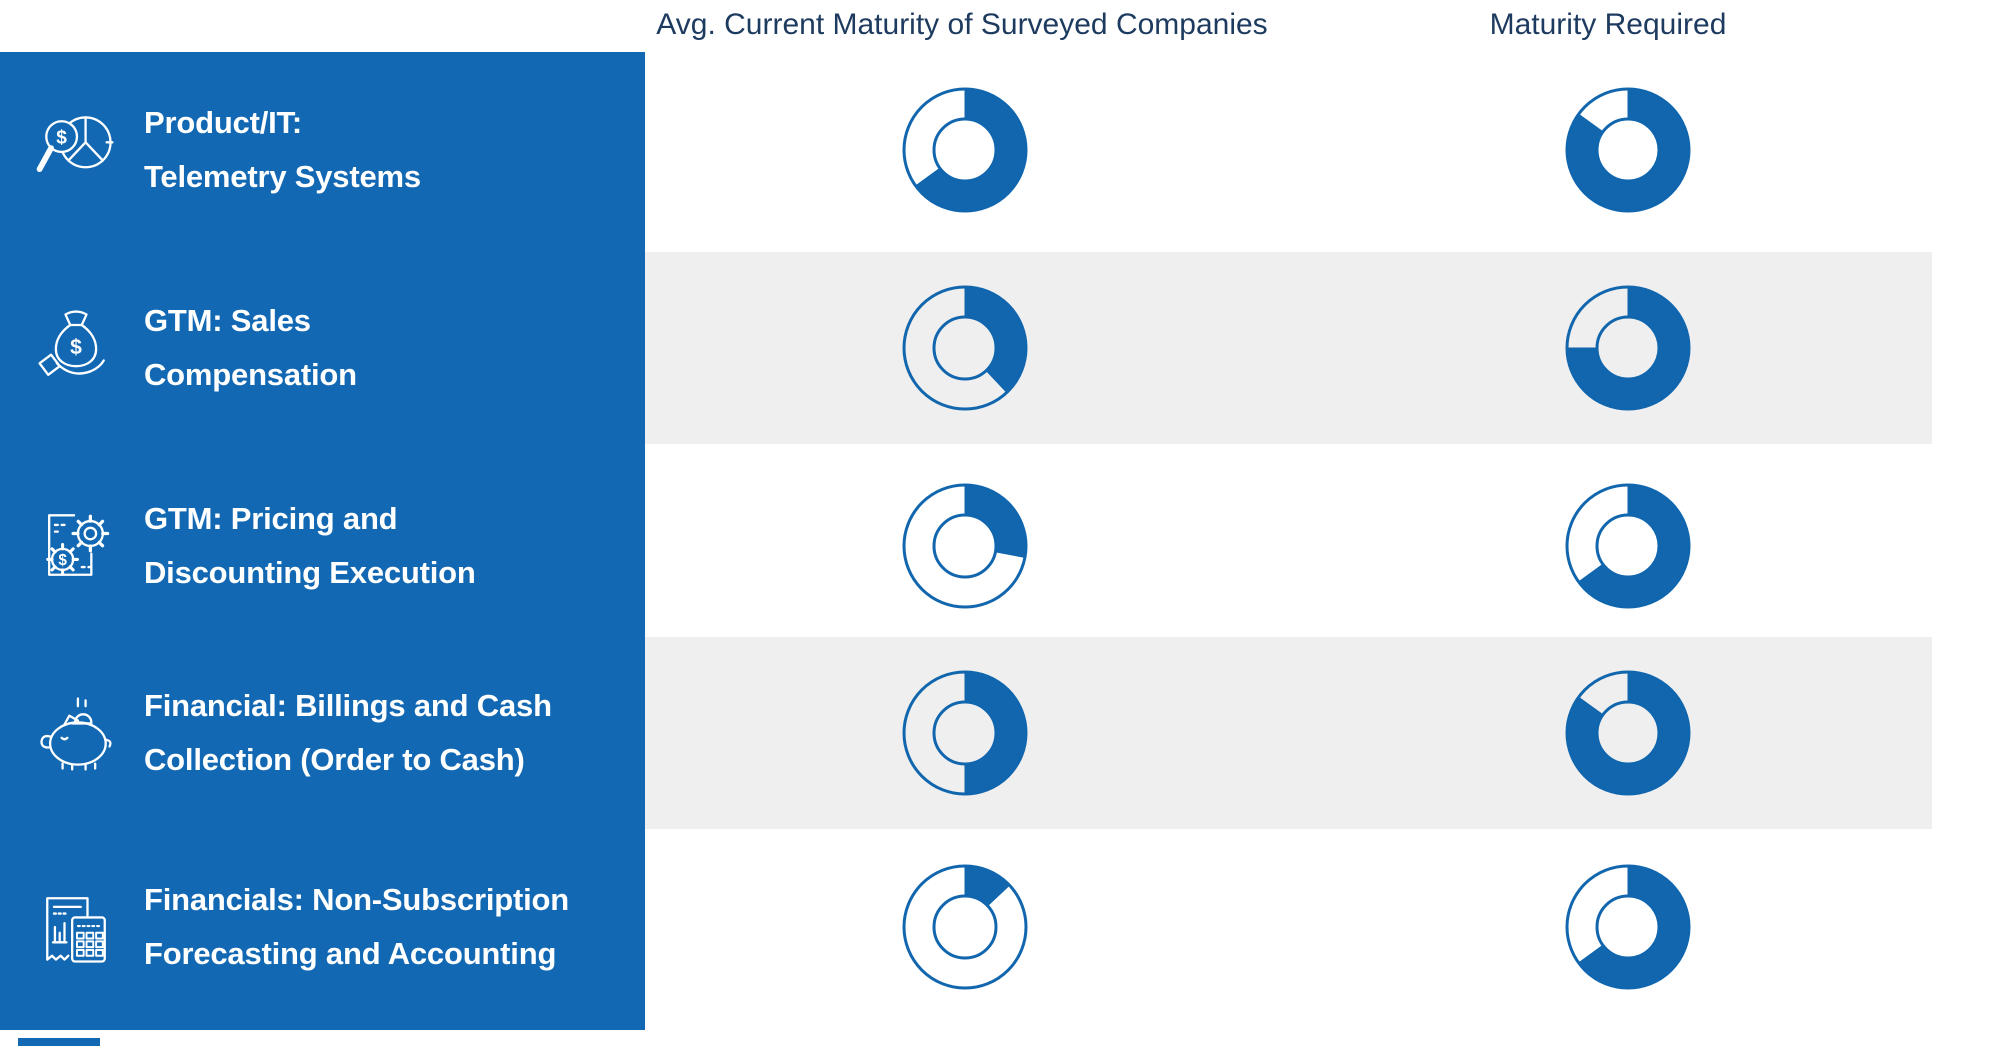 The width and height of the screenshot is (2000, 1046). I want to click on category-label-line2: Telemetry Systems, so click(282, 176).